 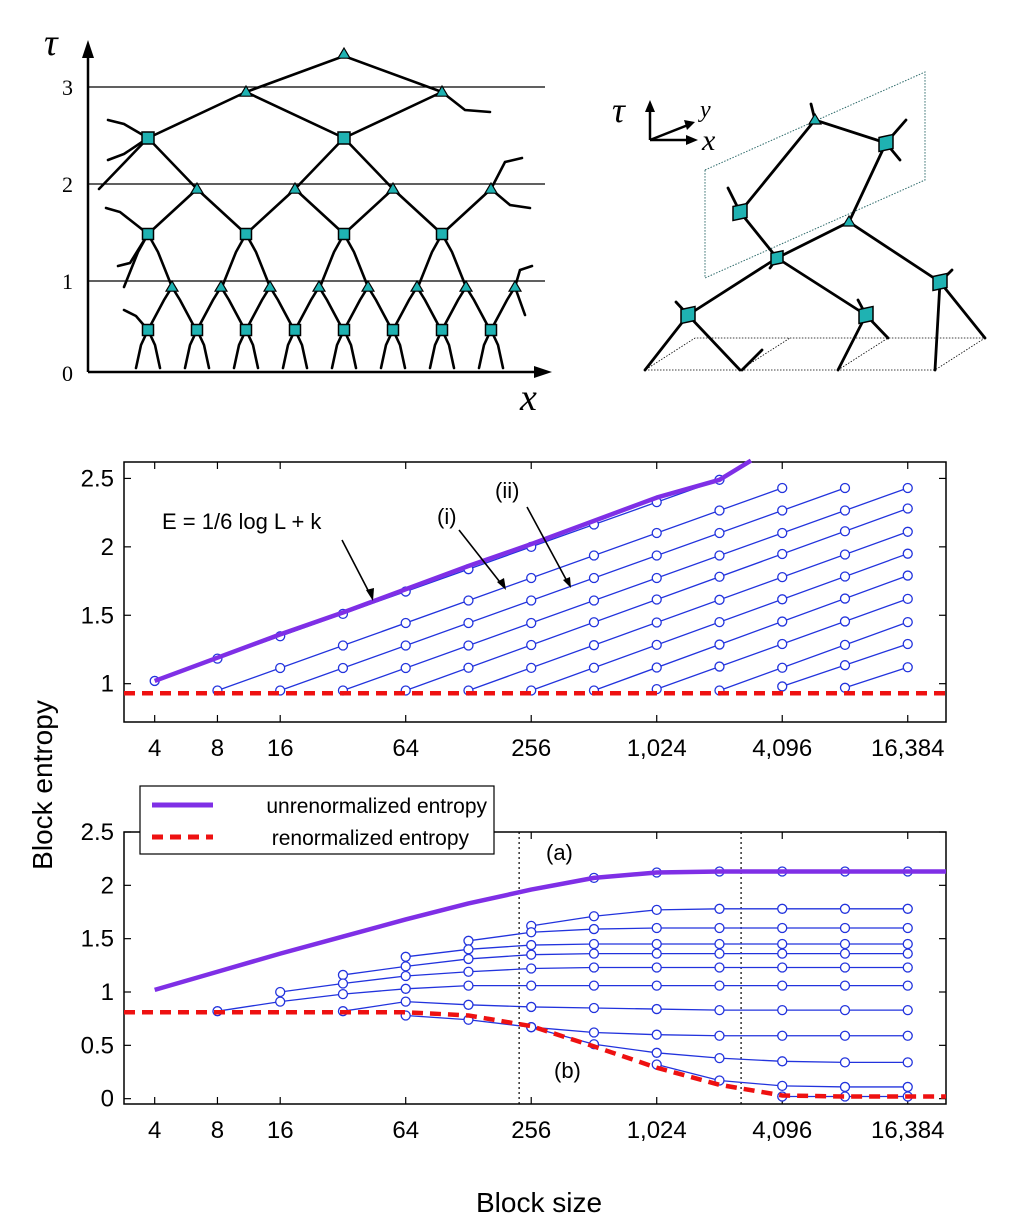 What do you see at coordinates (531, 748) in the screenshot?
I see `x-tick-label: 256` at bounding box center [531, 748].